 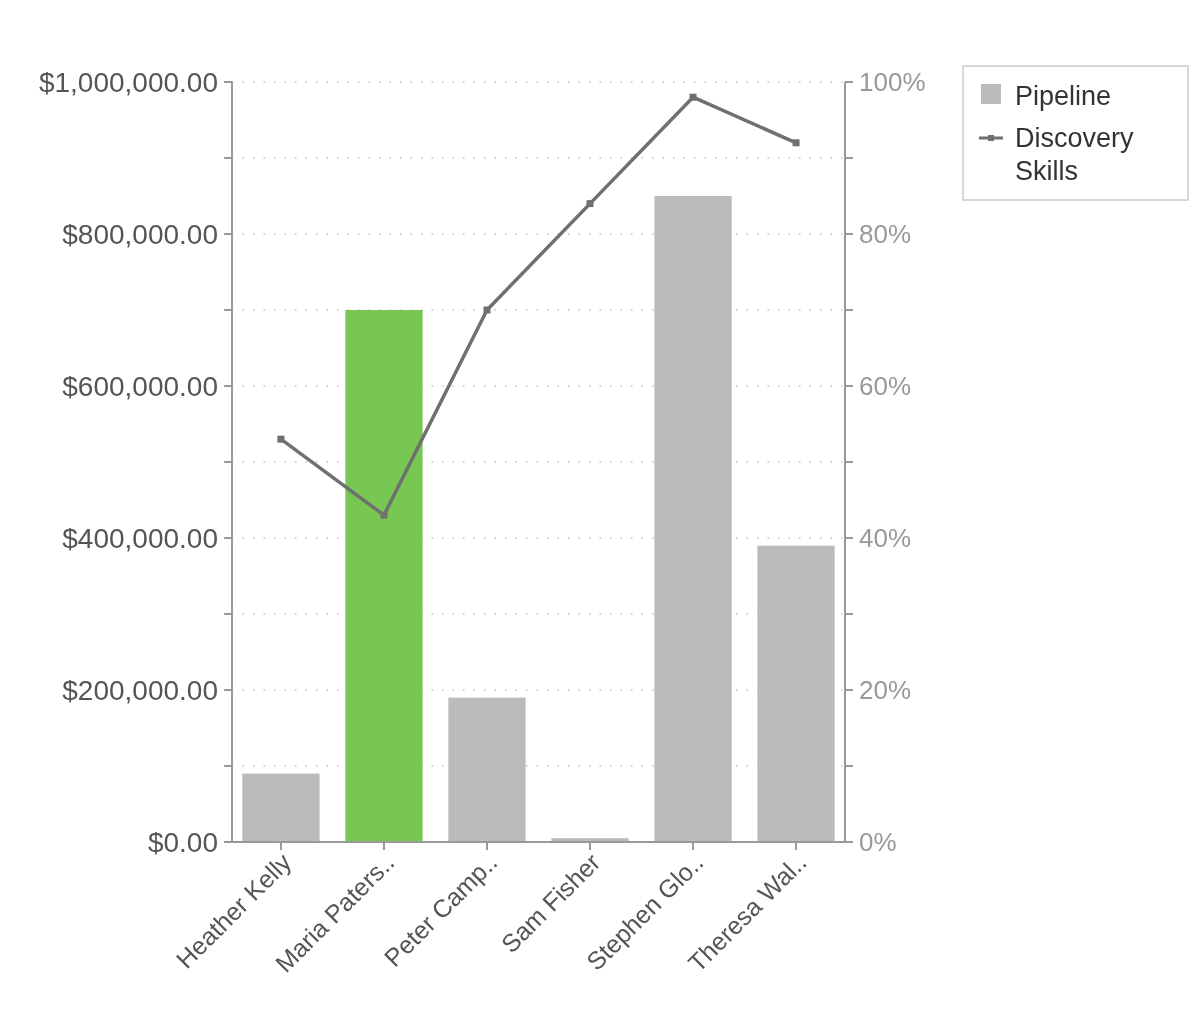 What do you see at coordinates (1063, 96) in the screenshot?
I see `legend-label: Pipeline` at bounding box center [1063, 96].